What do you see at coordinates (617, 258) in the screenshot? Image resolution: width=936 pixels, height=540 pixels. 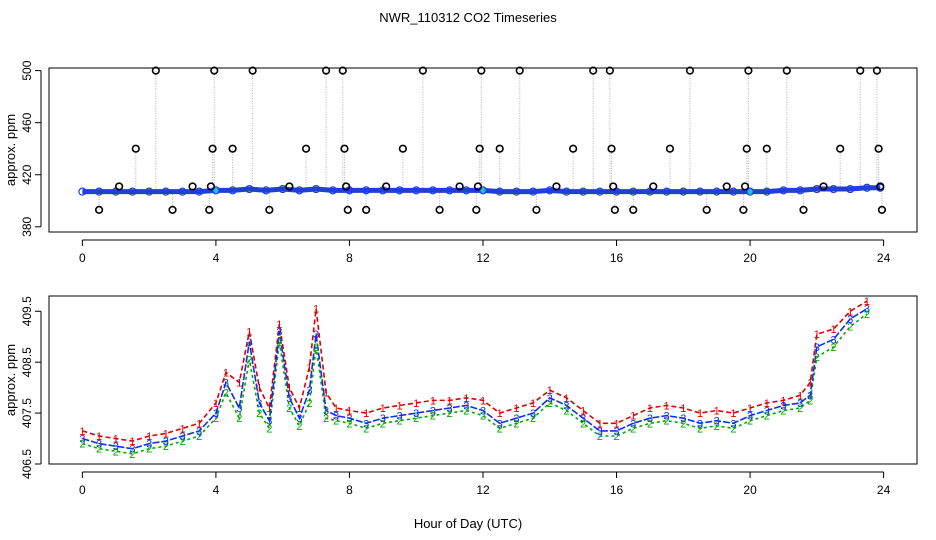 I see `x-tick-label: 16` at bounding box center [617, 258].